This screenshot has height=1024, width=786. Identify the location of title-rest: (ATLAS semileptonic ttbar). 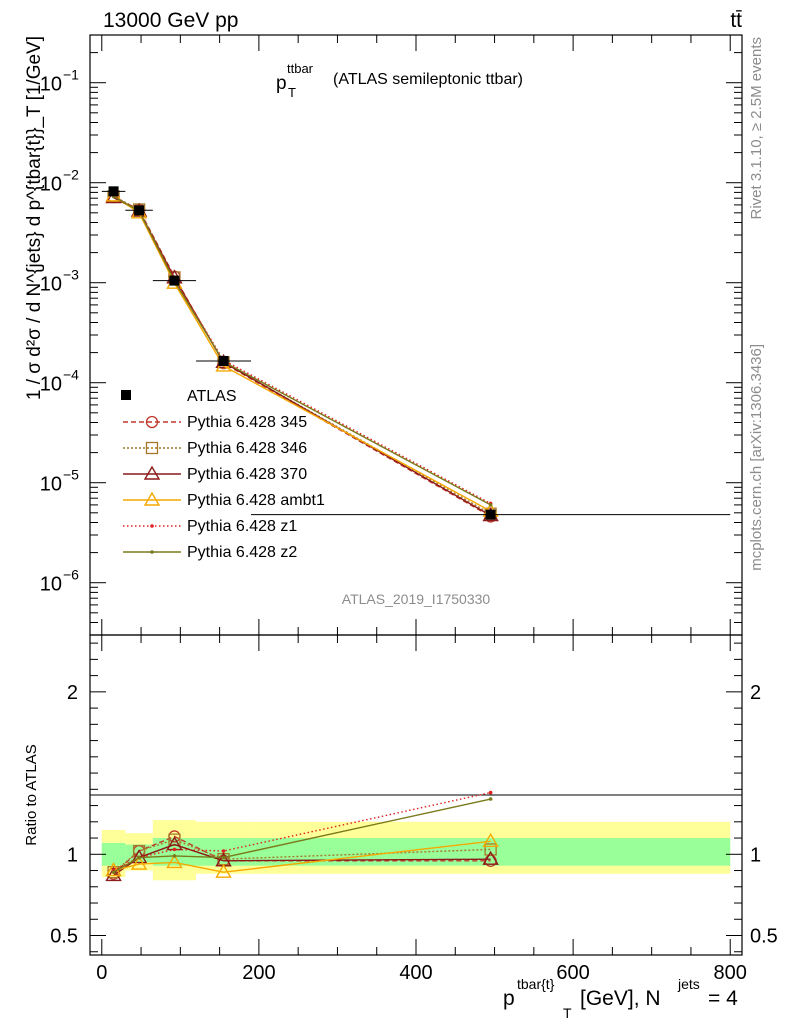
(428, 79).